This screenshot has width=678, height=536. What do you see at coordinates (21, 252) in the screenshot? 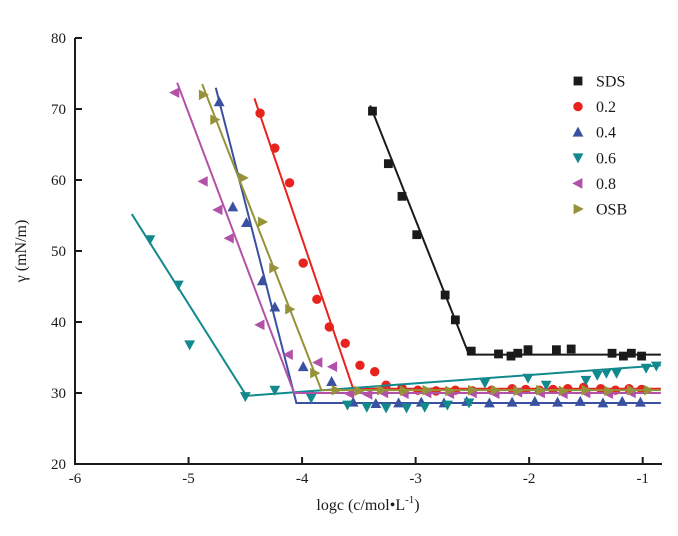
I see `y-axis-title: γ (mN/m)` at bounding box center [21, 252].